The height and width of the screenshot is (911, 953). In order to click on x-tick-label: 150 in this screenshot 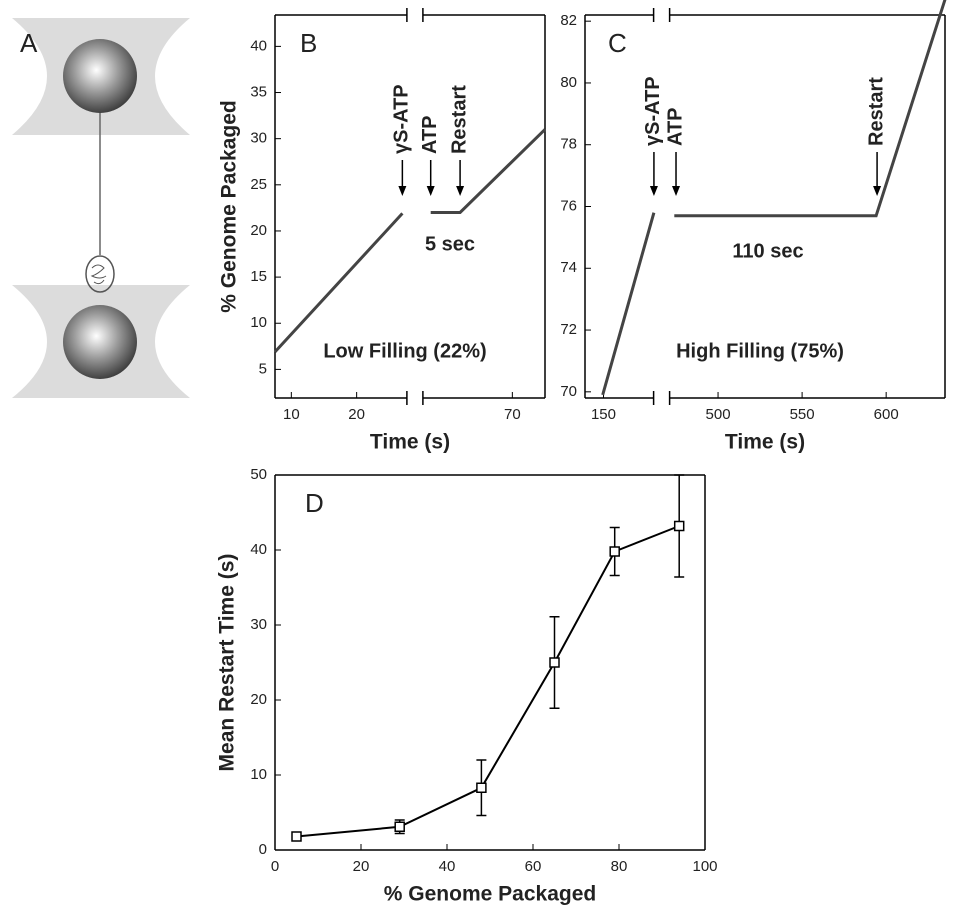, I will do `click(603, 414)`.